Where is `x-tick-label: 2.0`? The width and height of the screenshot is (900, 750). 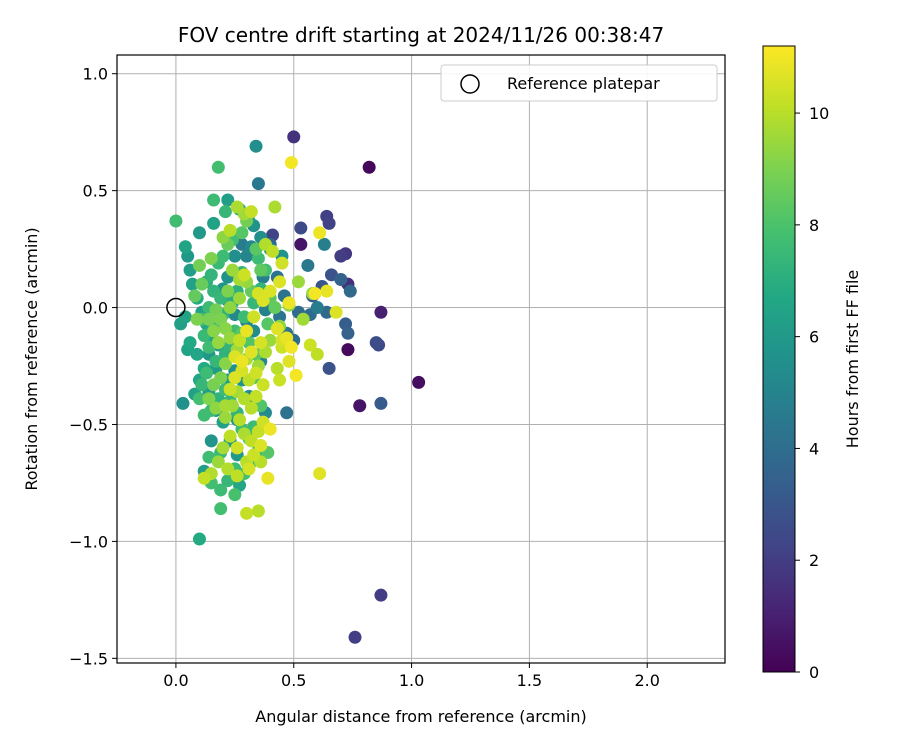 x-tick-label: 2.0 is located at coordinates (647, 680).